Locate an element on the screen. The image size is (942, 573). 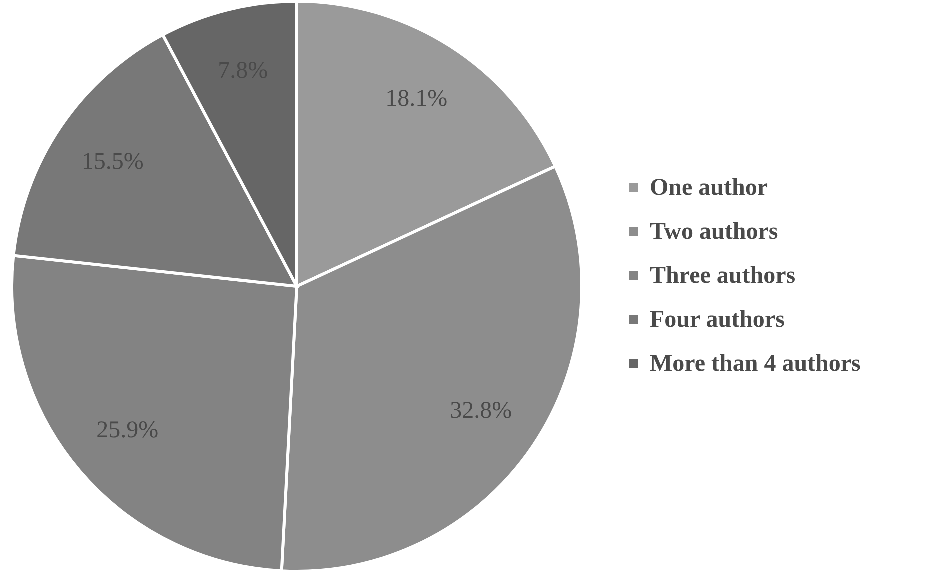
data-label: 25.9% is located at coordinates (127, 430).